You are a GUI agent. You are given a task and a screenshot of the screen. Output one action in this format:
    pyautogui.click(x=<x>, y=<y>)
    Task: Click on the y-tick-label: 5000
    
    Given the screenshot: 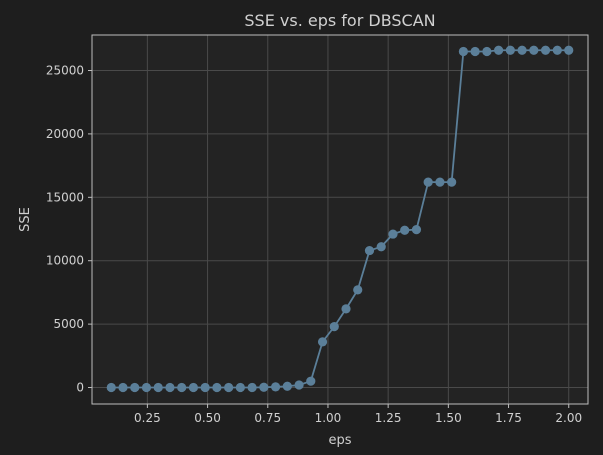 What is the action you would take?
    pyautogui.click(x=68, y=324)
    